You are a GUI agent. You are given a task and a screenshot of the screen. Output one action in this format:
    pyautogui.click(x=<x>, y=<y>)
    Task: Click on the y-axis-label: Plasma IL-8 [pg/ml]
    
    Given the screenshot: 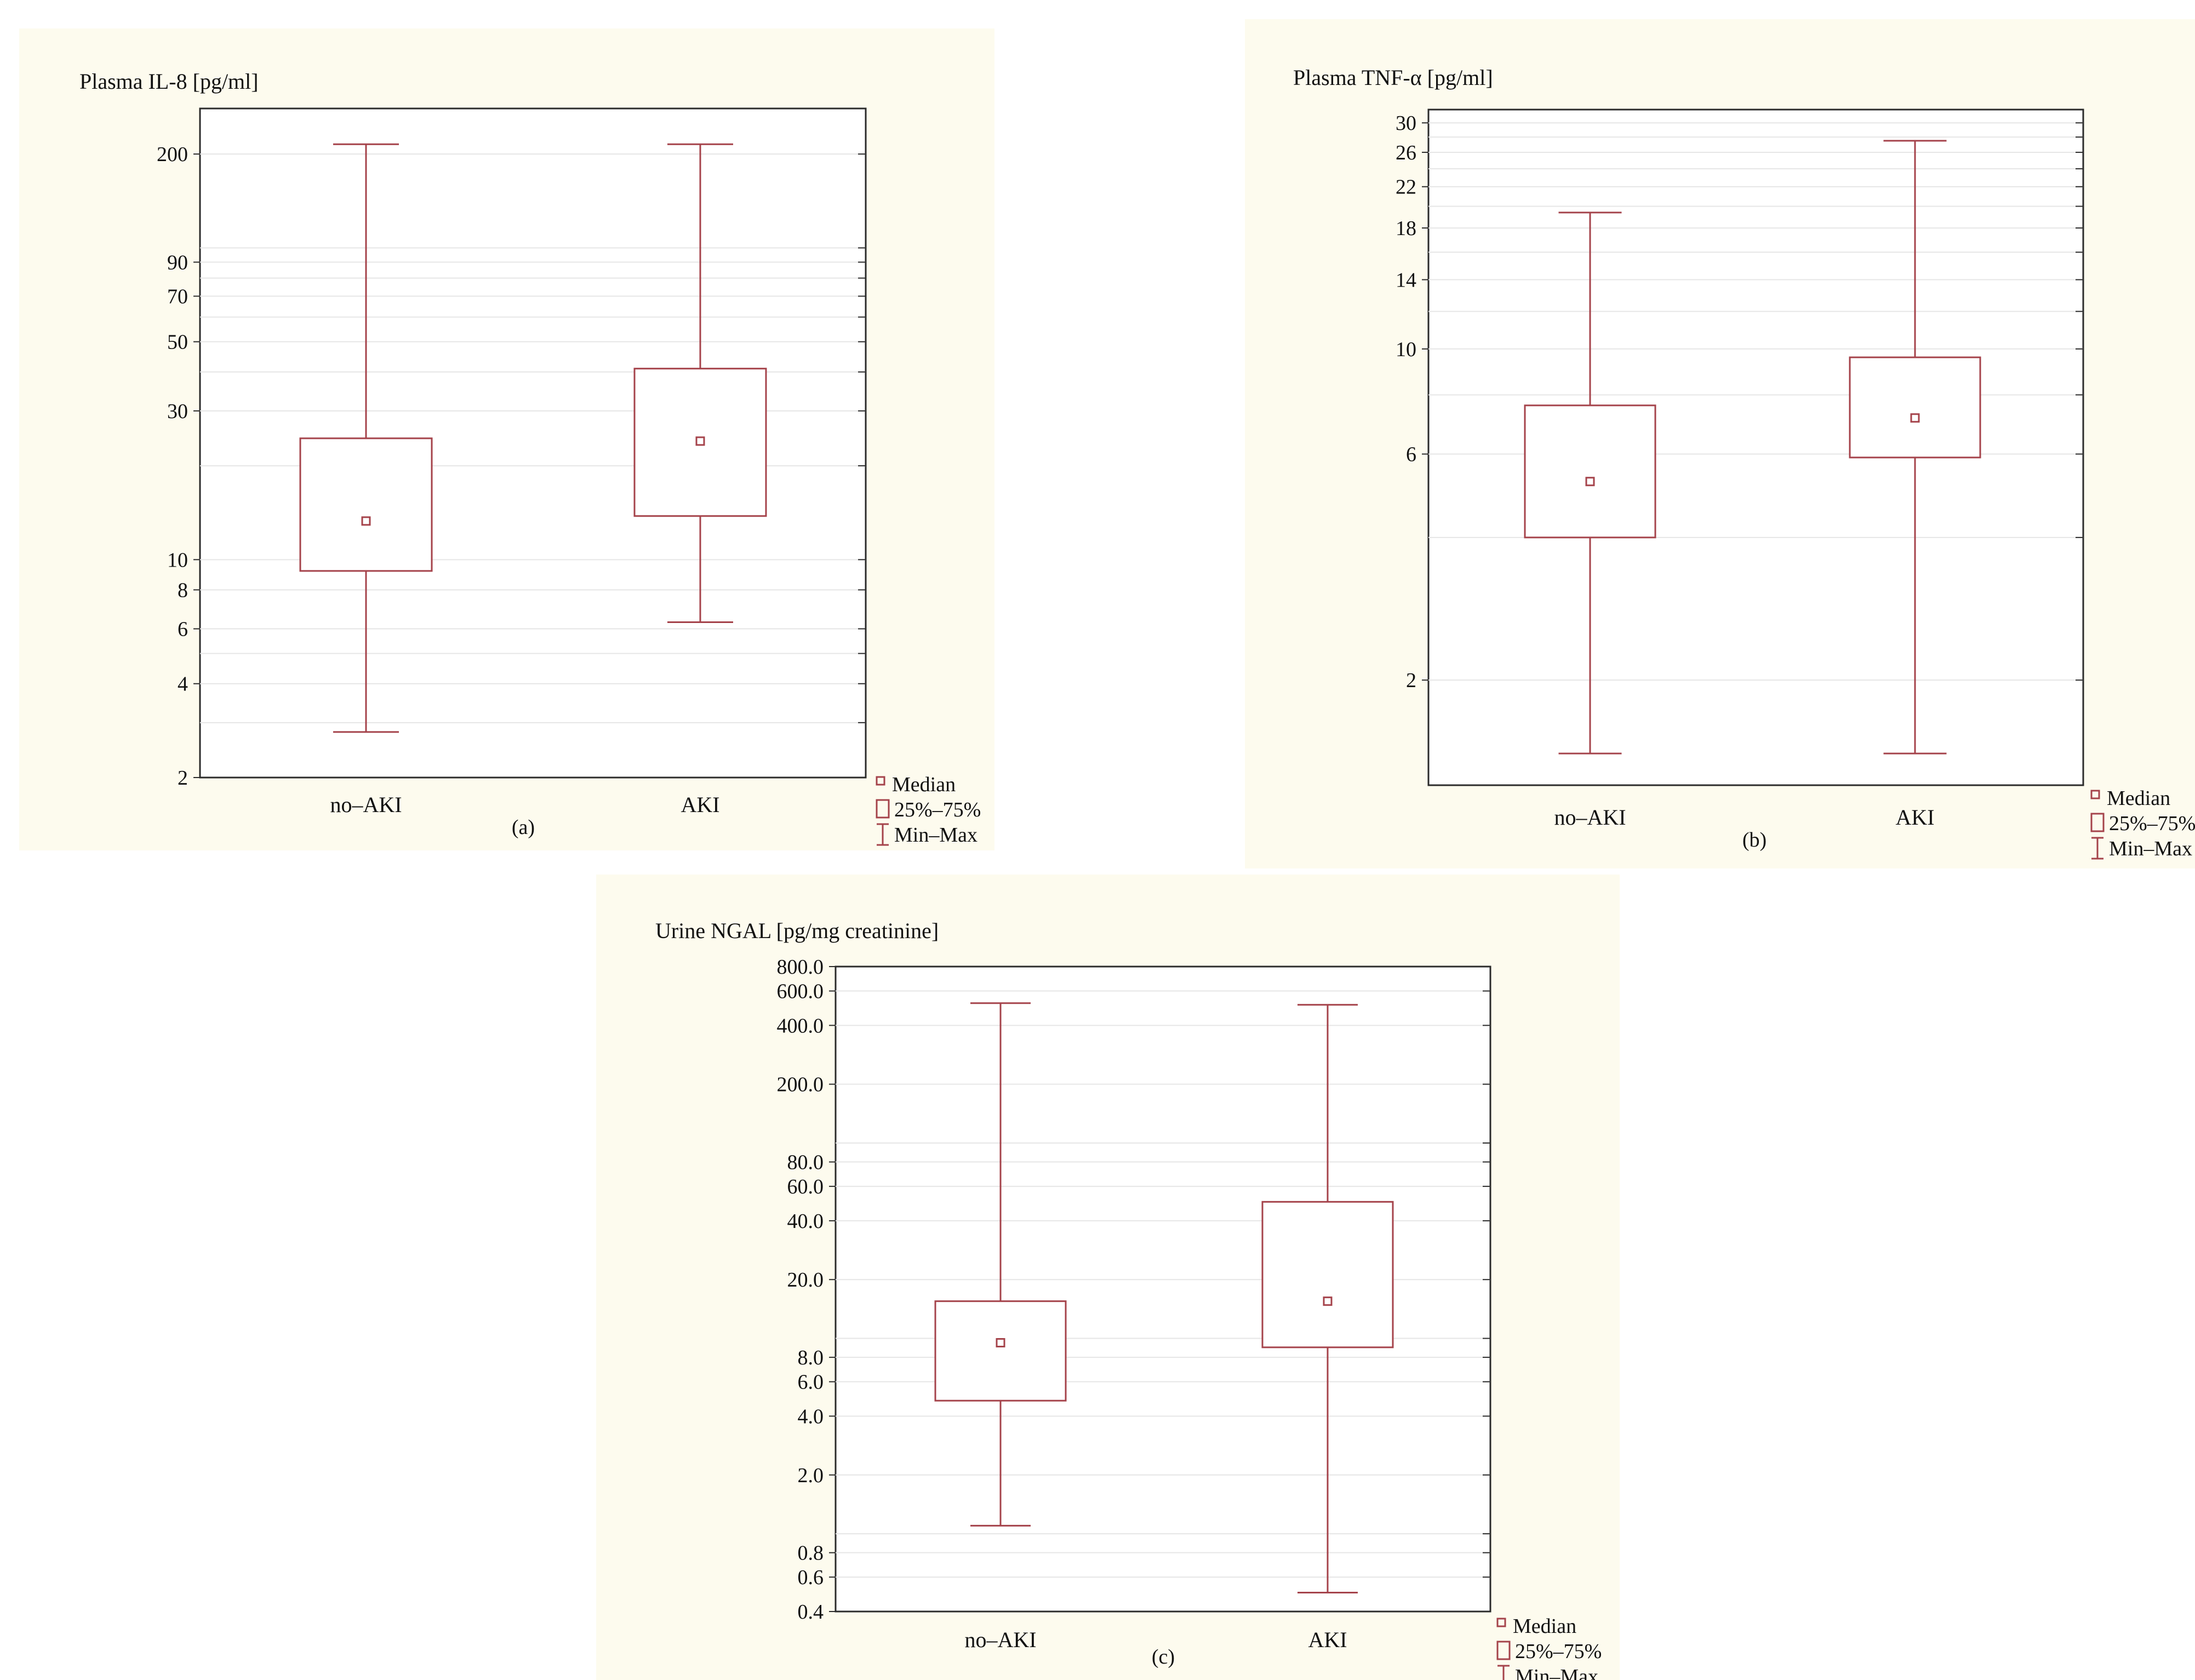 What is the action you would take?
    pyautogui.click(x=169, y=81)
    